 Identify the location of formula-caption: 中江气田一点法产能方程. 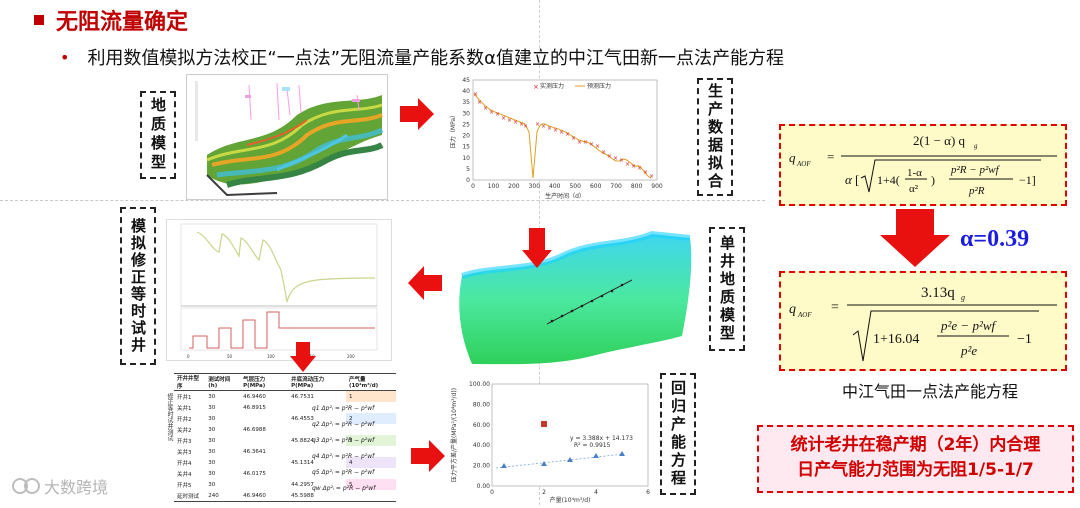
(929, 391).